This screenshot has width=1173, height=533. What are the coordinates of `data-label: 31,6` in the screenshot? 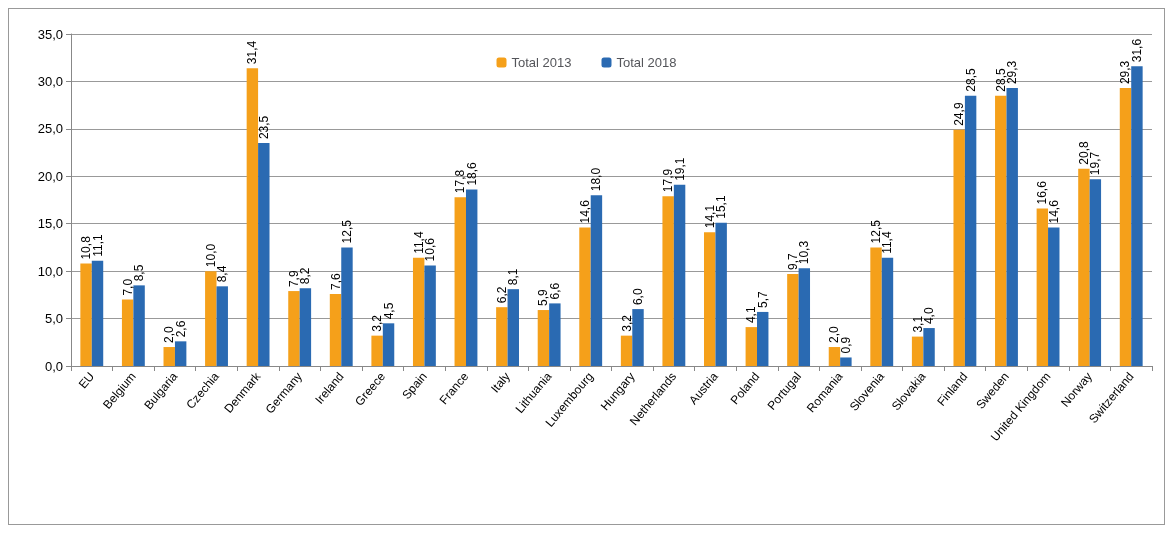 It's located at (1136, 50).